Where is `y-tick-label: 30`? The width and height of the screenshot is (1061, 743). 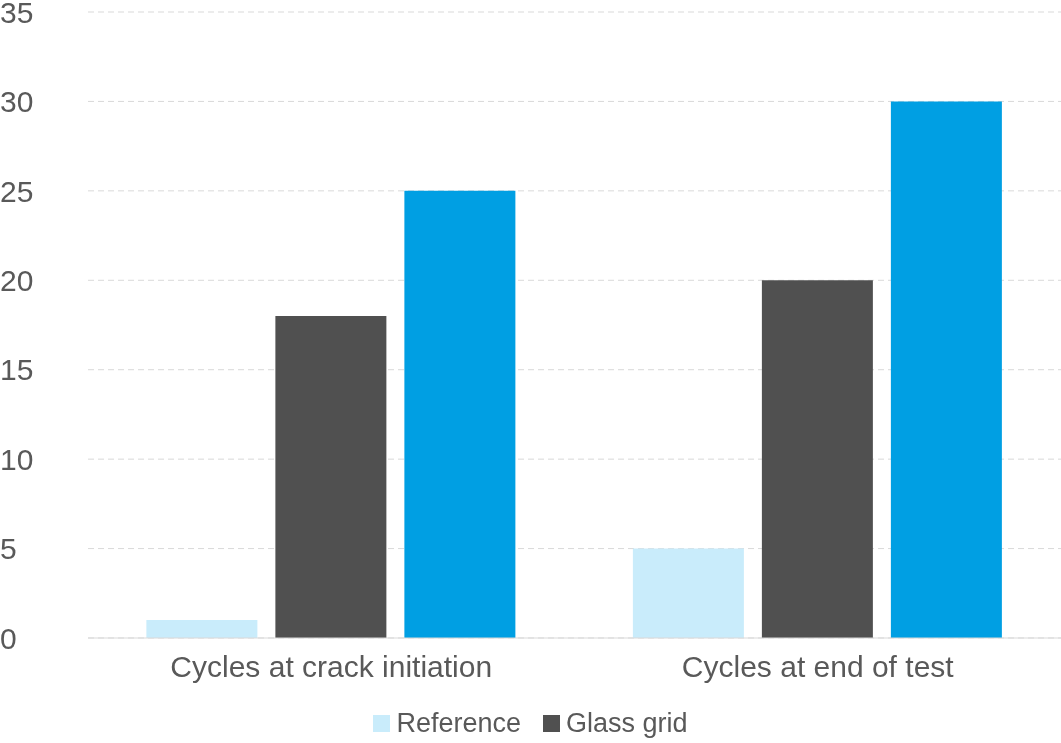 y-tick-label: 30 is located at coordinates (17, 102).